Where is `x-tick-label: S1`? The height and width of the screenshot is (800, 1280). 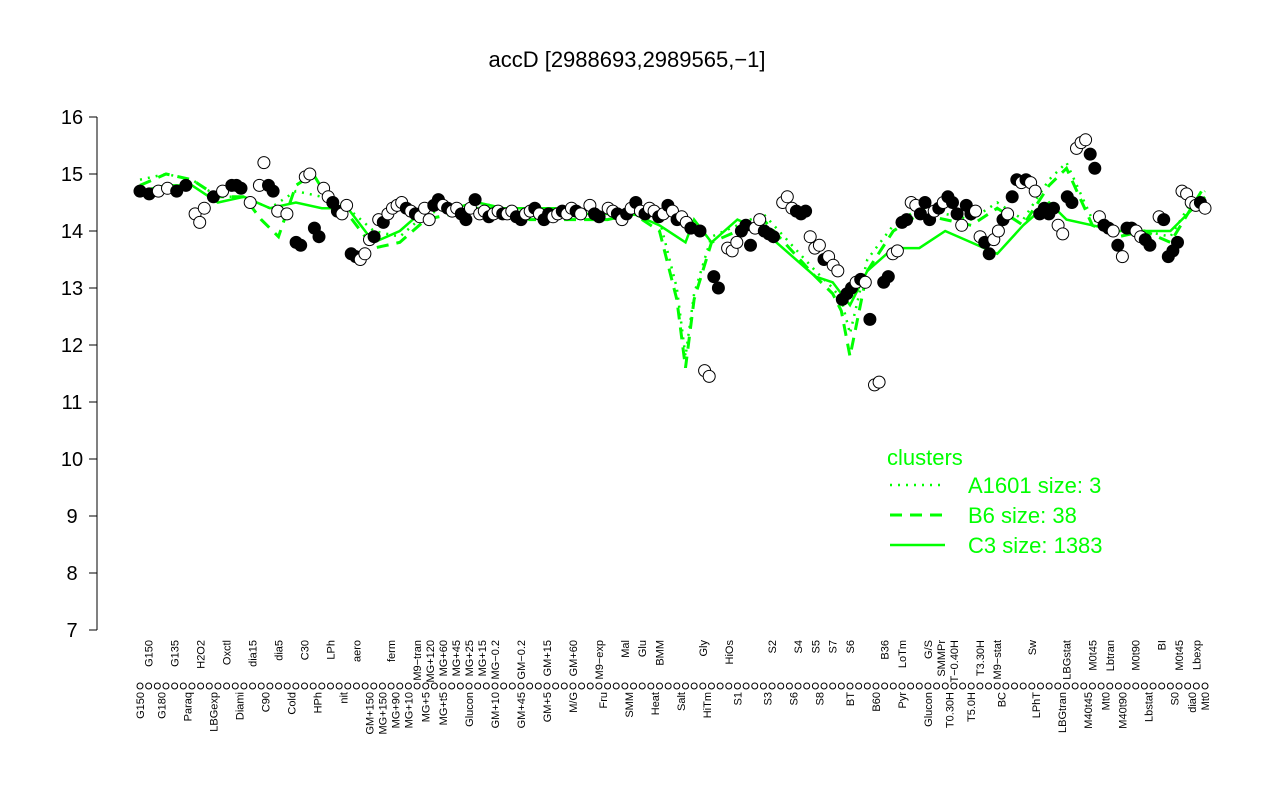
x-tick-label: S1 is located at coordinates (738, 698).